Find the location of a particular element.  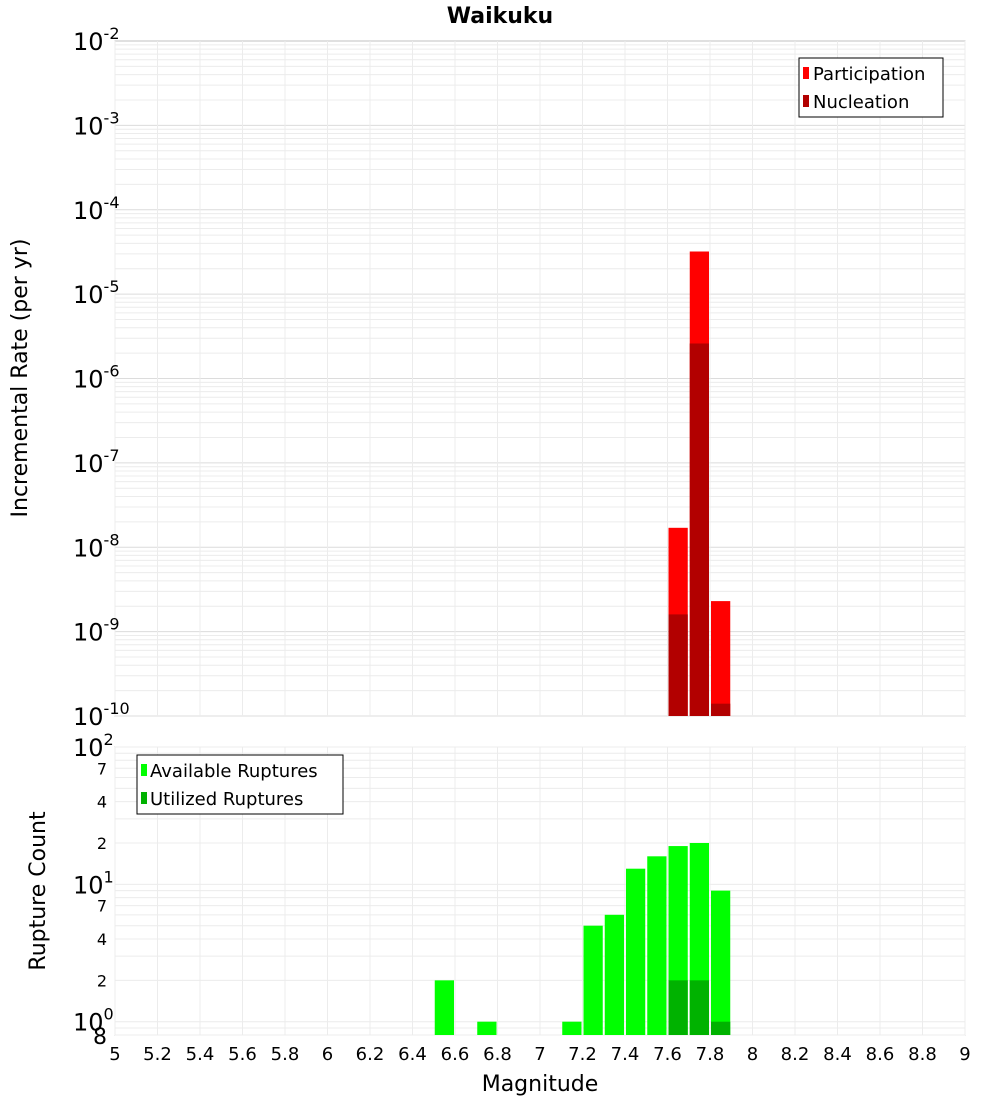

y-tick-label: 10⁻² is located at coordinates (96, 40).